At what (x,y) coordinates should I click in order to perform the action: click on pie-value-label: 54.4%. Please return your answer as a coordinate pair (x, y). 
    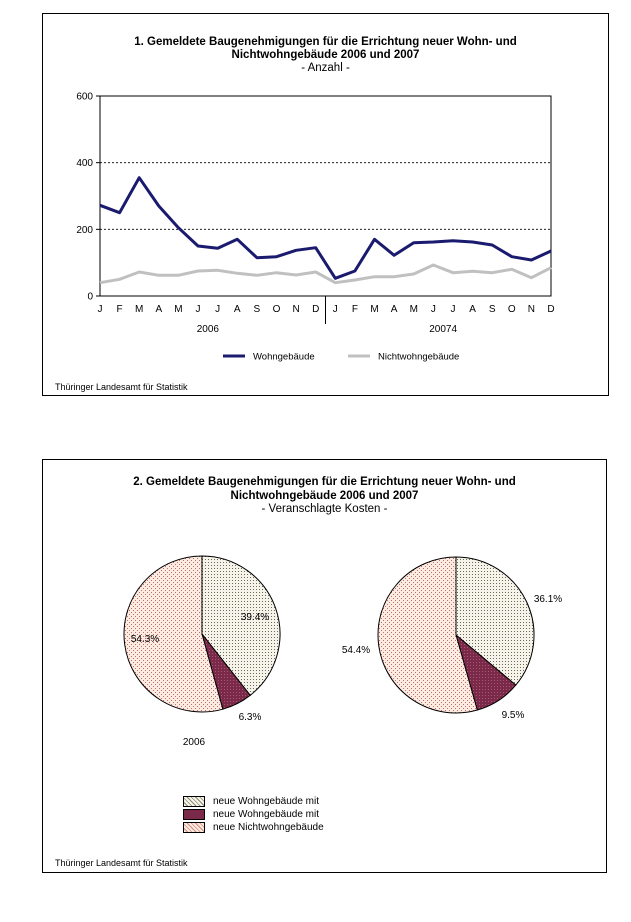
    Looking at the image, I should click on (356, 650).